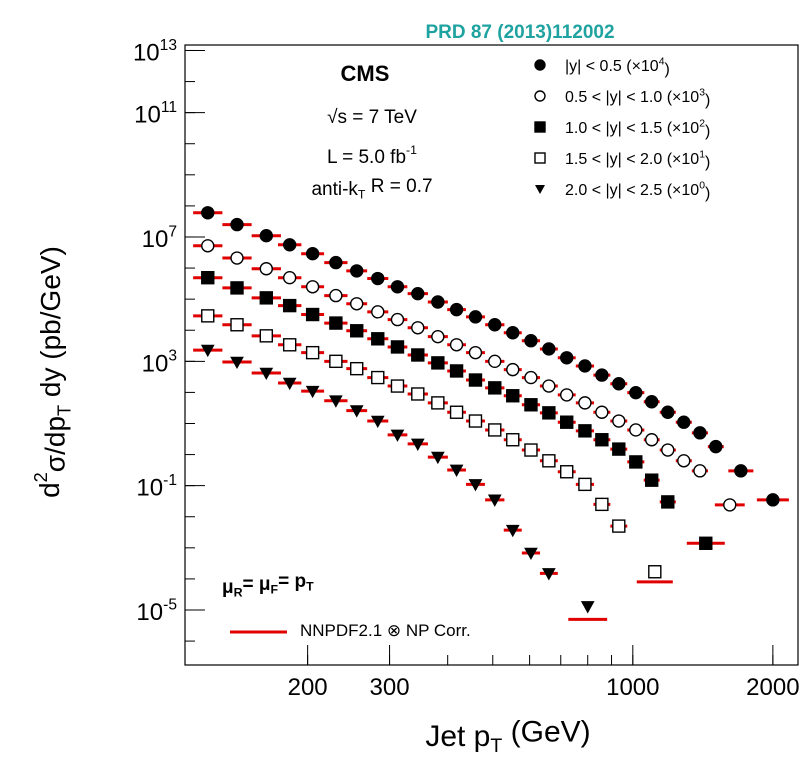 Image resolution: width=800 pixels, height=767 pixels. What do you see at coordinates (365, 73) in the screenshot?
I see `annotation: CMS` at bounding box center [365, 73].